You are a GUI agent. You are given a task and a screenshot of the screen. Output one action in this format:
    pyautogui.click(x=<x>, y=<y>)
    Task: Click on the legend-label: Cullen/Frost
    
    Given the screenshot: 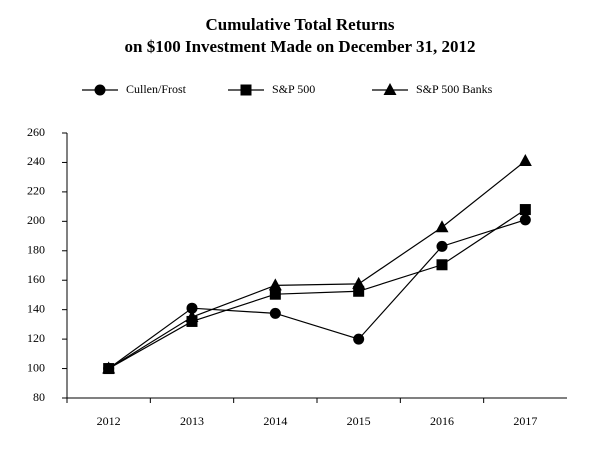 What is the action you would take?
    pyautogui.click(x=156, y=89)
    